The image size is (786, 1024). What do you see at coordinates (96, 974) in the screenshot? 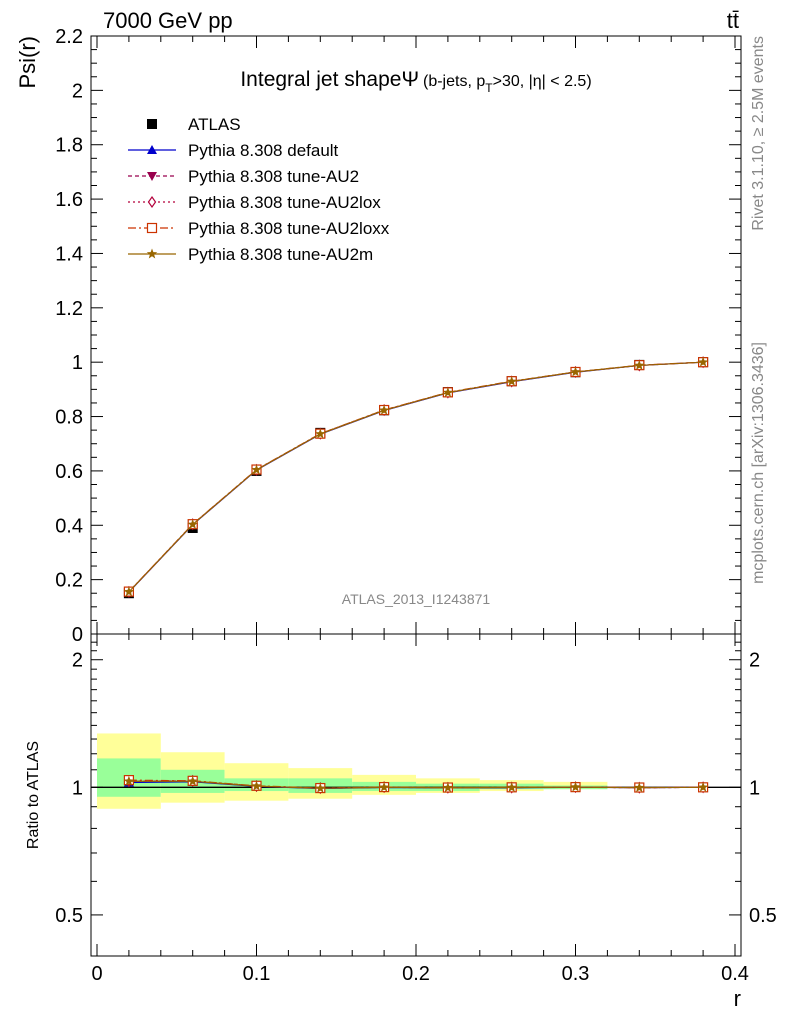
I see `x-tick-label: 0` at bounding box center [96, 974].